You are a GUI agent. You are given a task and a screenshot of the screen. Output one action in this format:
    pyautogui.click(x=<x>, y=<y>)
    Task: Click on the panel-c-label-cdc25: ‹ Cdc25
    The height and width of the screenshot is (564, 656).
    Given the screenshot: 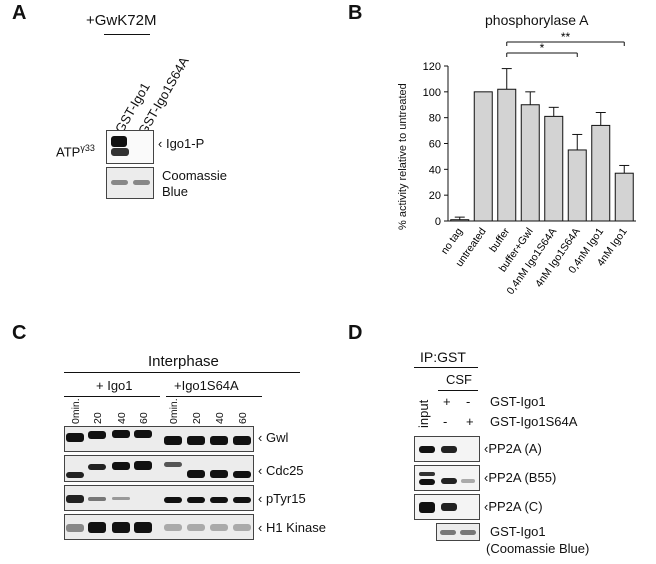 What is the action you would take?
    pyautogui.click(x=281, y=470)
    